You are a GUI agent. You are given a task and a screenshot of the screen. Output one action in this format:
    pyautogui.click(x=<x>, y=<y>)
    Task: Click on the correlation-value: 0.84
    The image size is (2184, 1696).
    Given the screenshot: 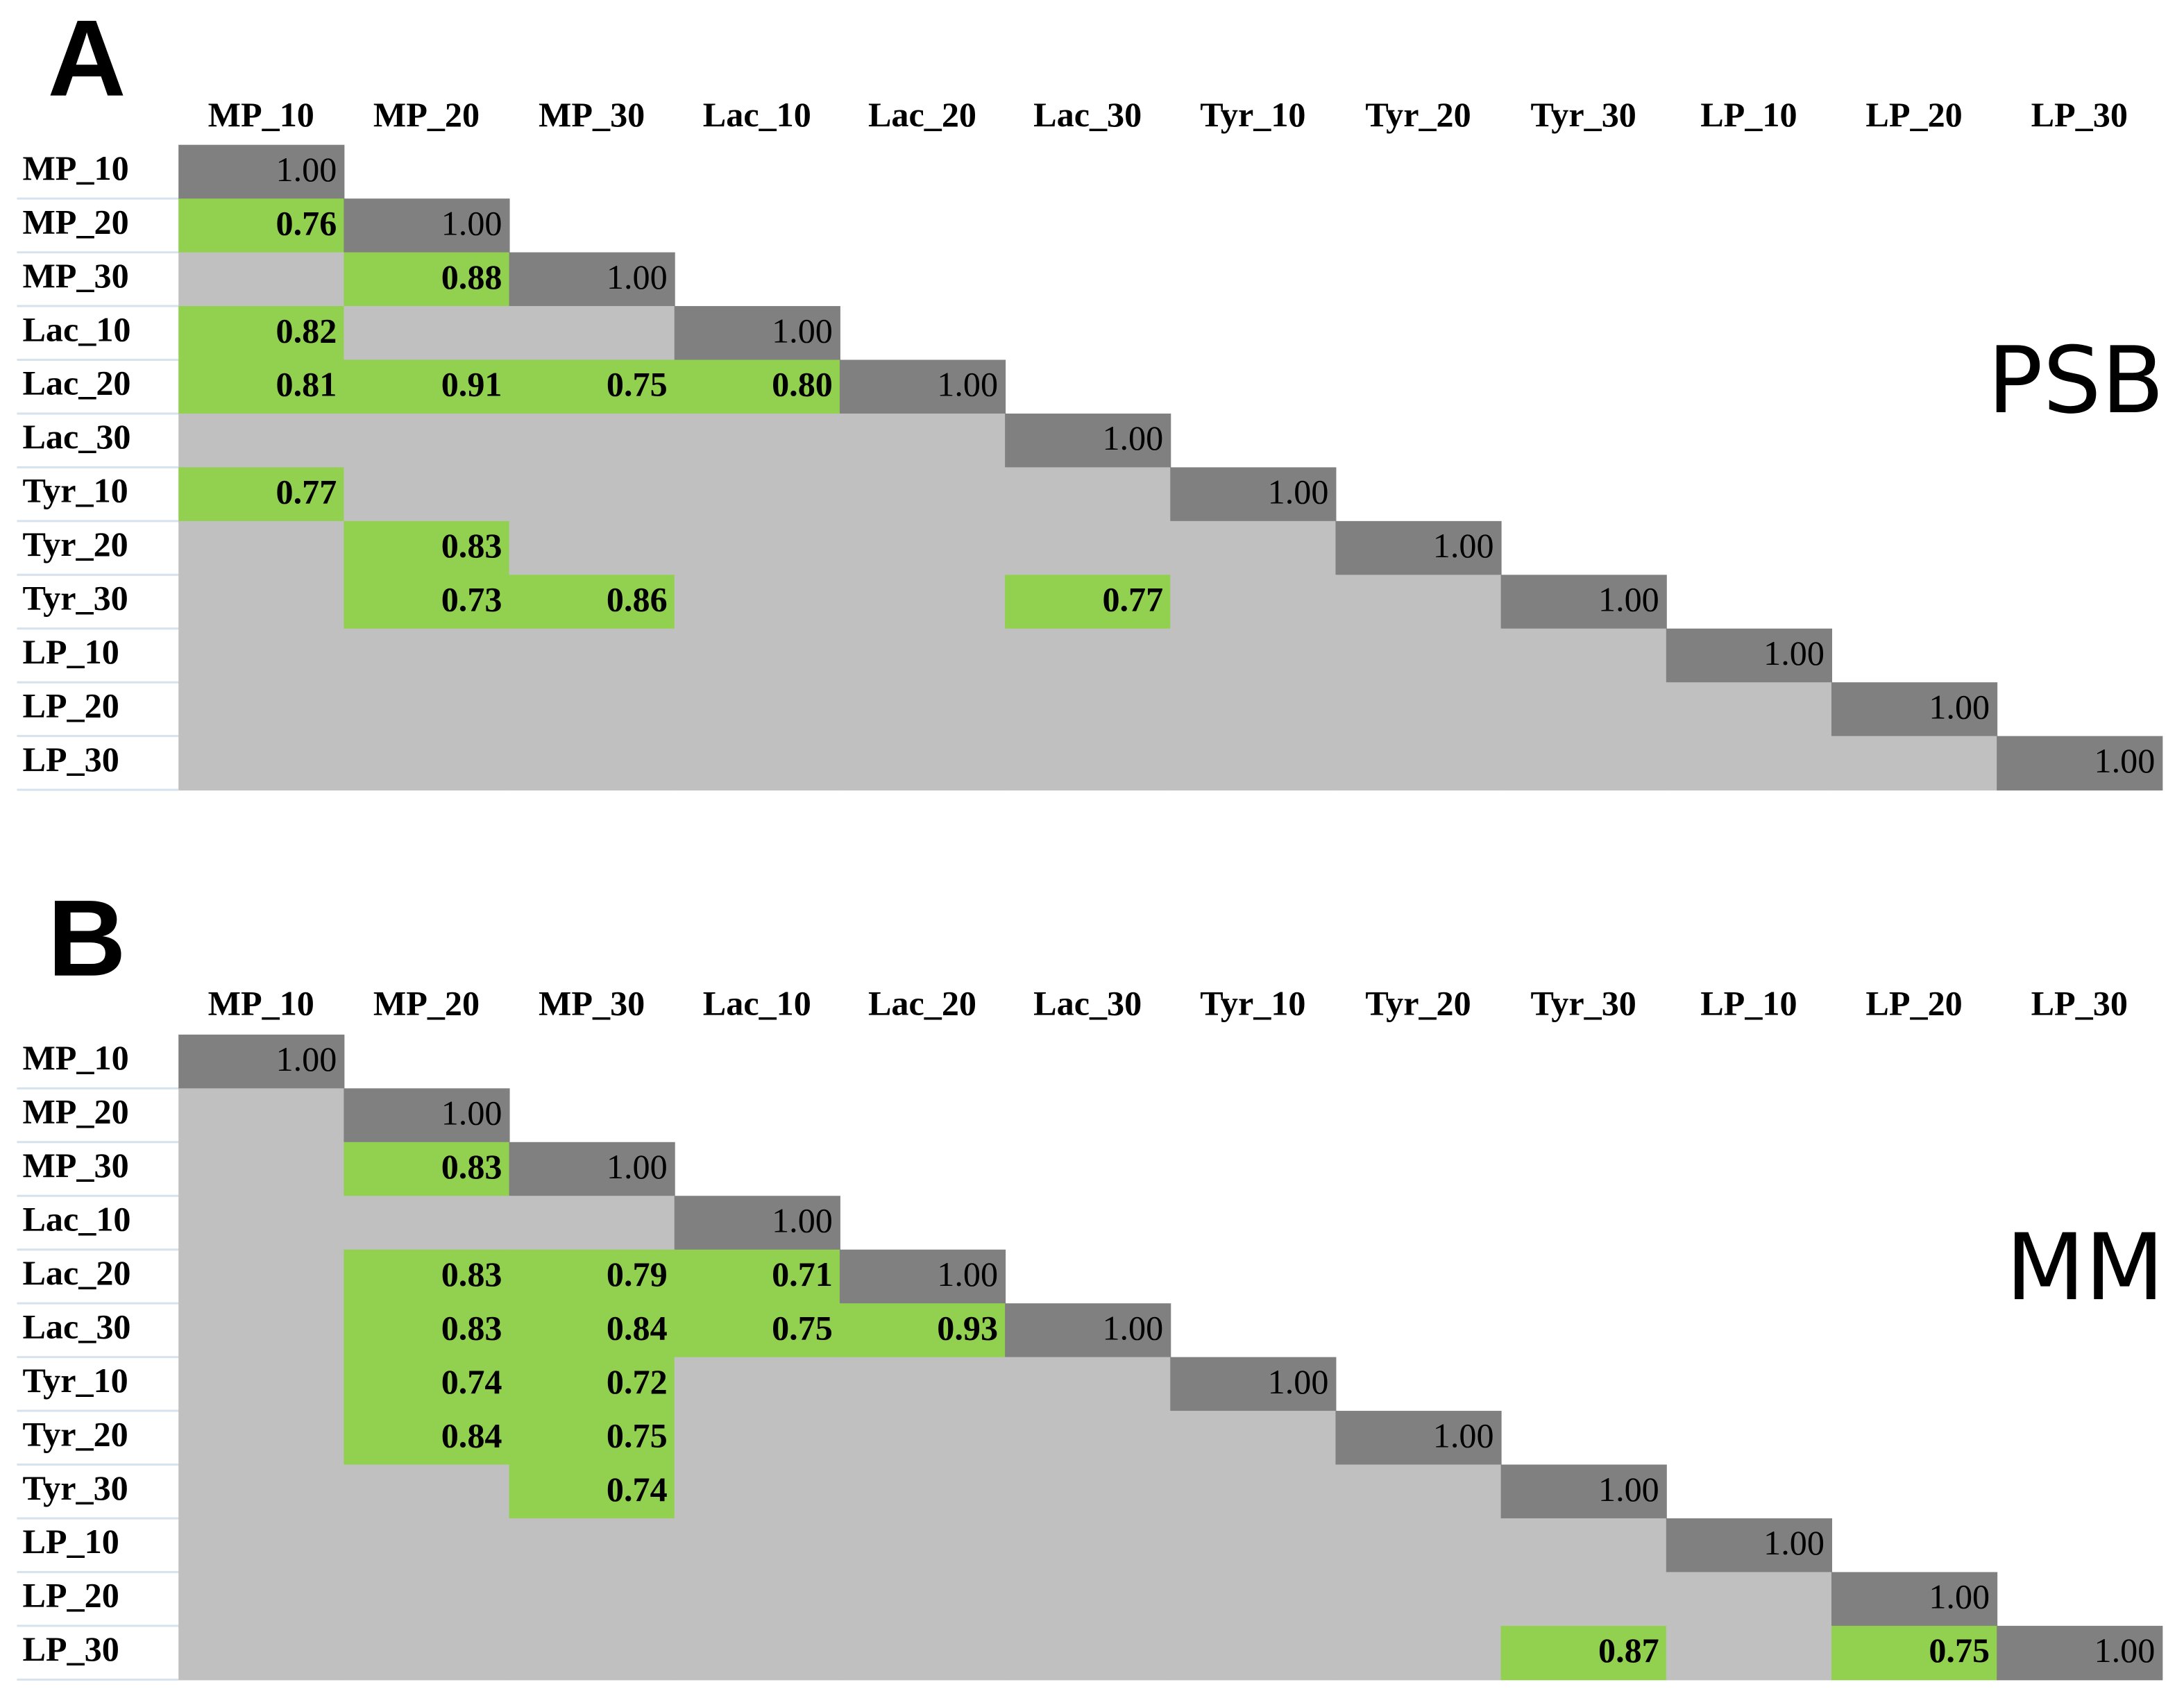 What is the action you would take?
    pyautogui.click(x=471, y=1435)
    